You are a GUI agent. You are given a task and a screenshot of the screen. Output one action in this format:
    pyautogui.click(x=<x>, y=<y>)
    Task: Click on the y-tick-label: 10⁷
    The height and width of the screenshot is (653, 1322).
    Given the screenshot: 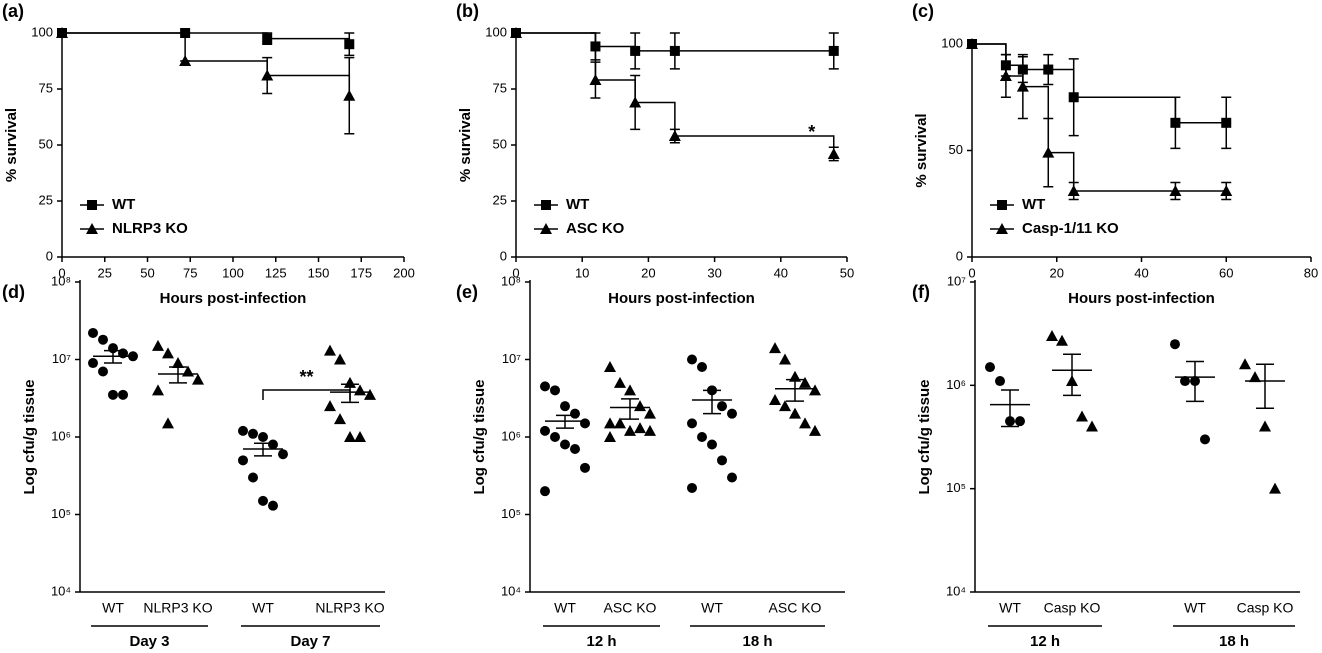 What is the action you would take?
    pyautogui.click(x=61, y=358)
    